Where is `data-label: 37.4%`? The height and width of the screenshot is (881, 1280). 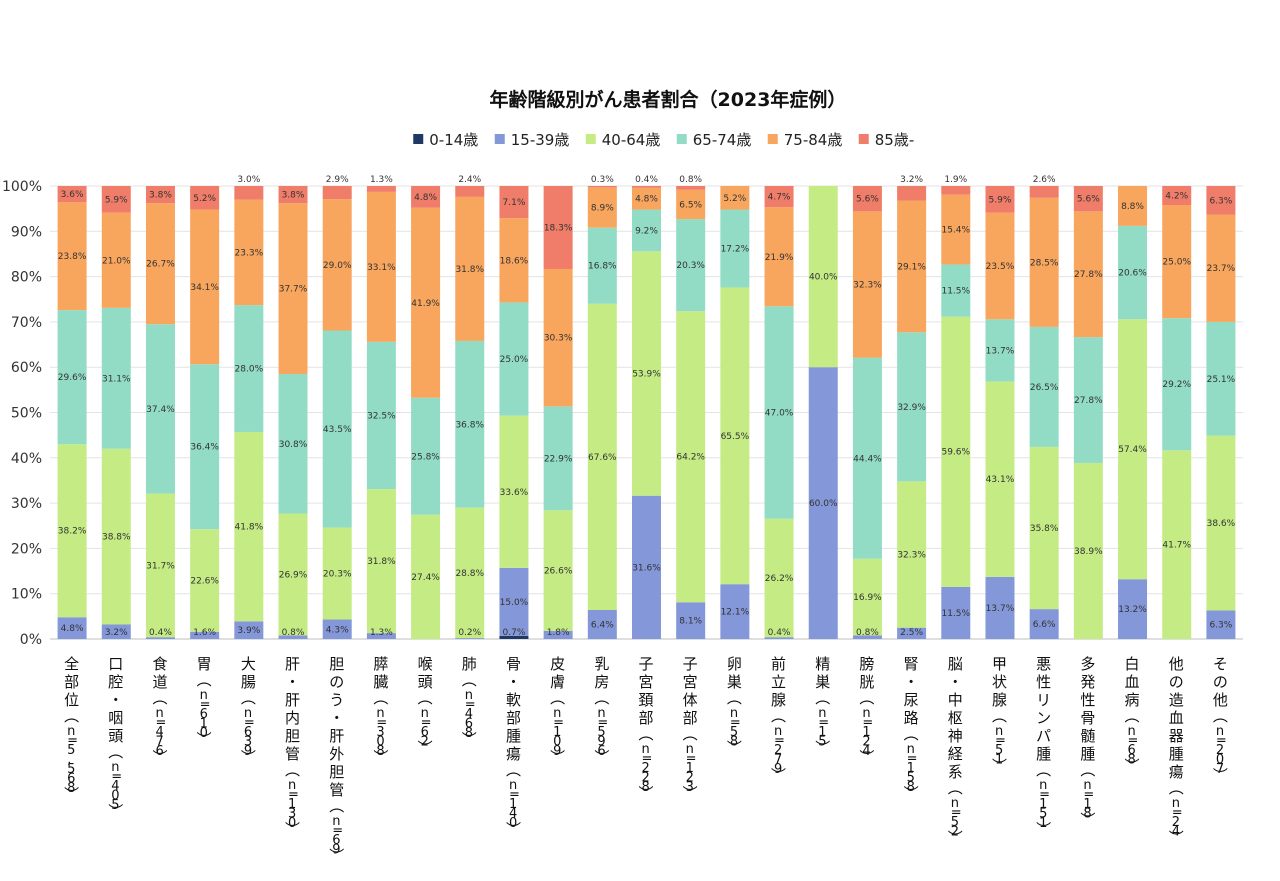 data-label: 37.4% is located at coordinates (160, 410).